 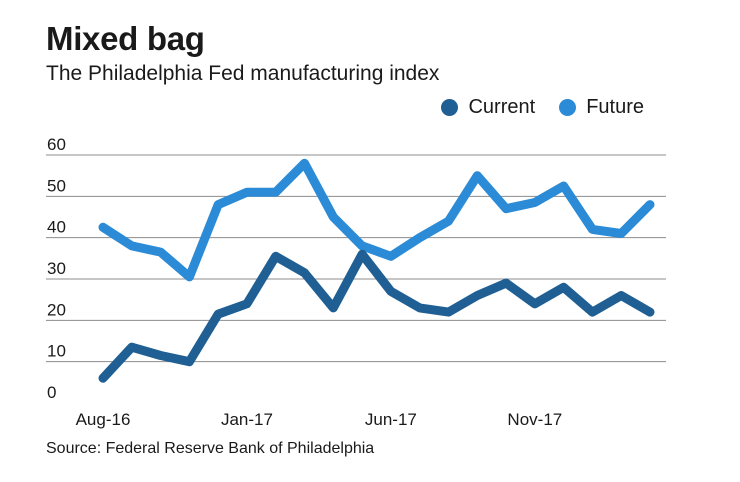 What do you see at coordinates (534, 419) in the screenshot?
I see `x-tick-label: Nov-17` at bounding box center [534, 419].